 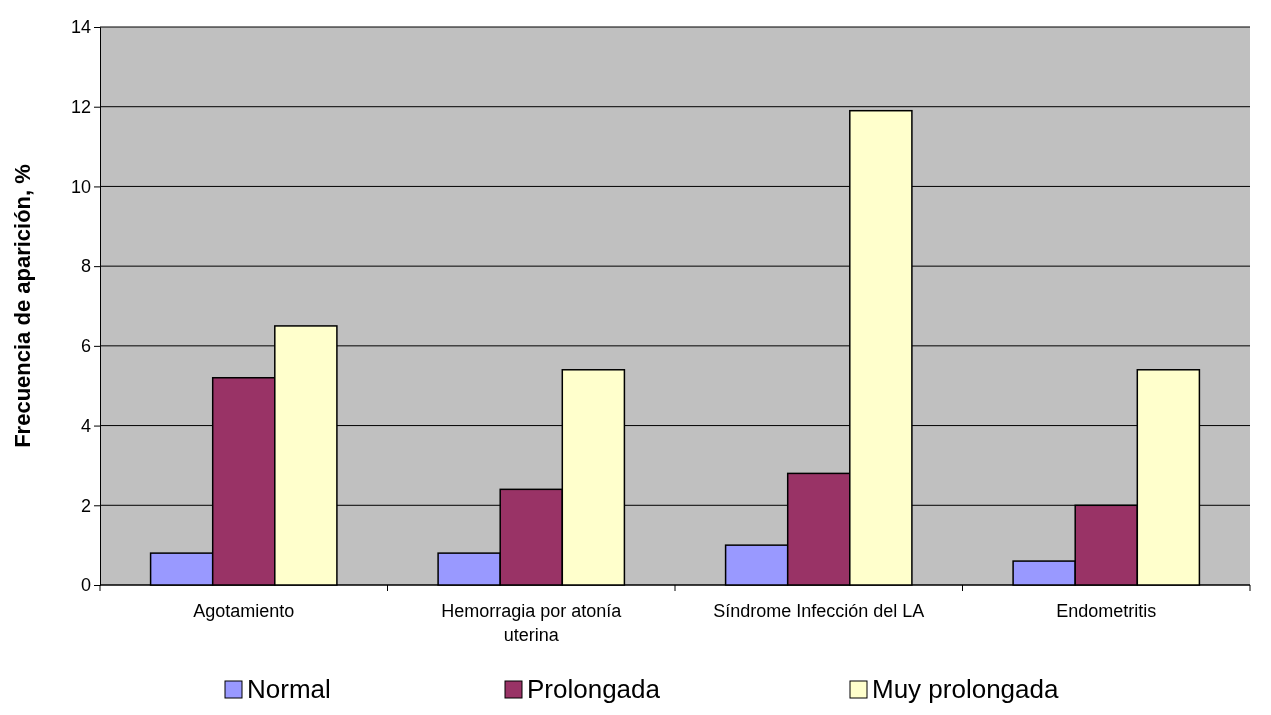 I want to click on legend-label: Prolongada, so click(x=594, y=689).